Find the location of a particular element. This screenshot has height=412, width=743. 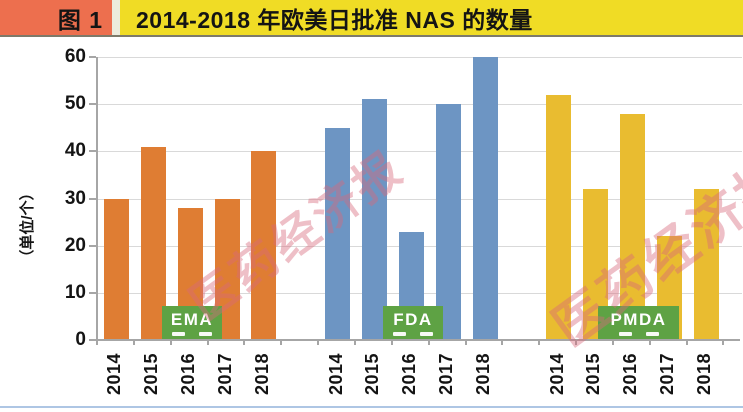

x-year-label-pmda-2018: 2018 is located at coordinates (704, 374).